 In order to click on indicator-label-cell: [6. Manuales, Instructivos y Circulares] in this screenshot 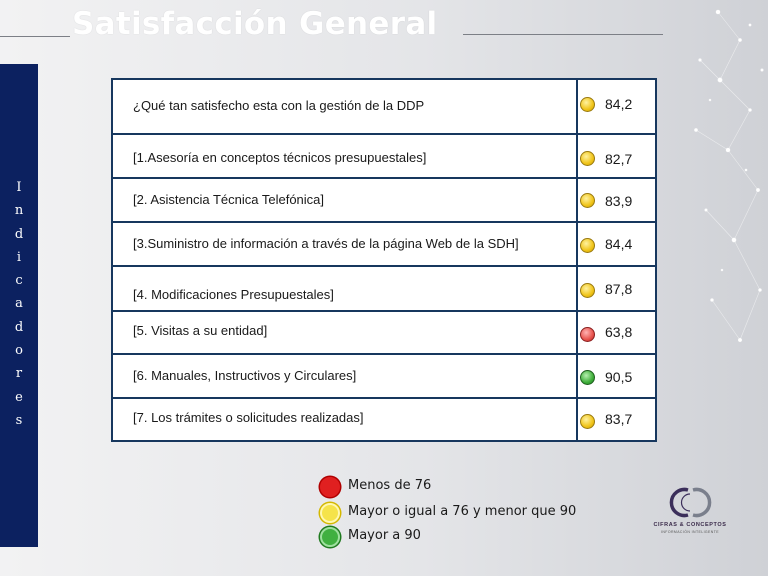, I will do `click(345, 376)`.